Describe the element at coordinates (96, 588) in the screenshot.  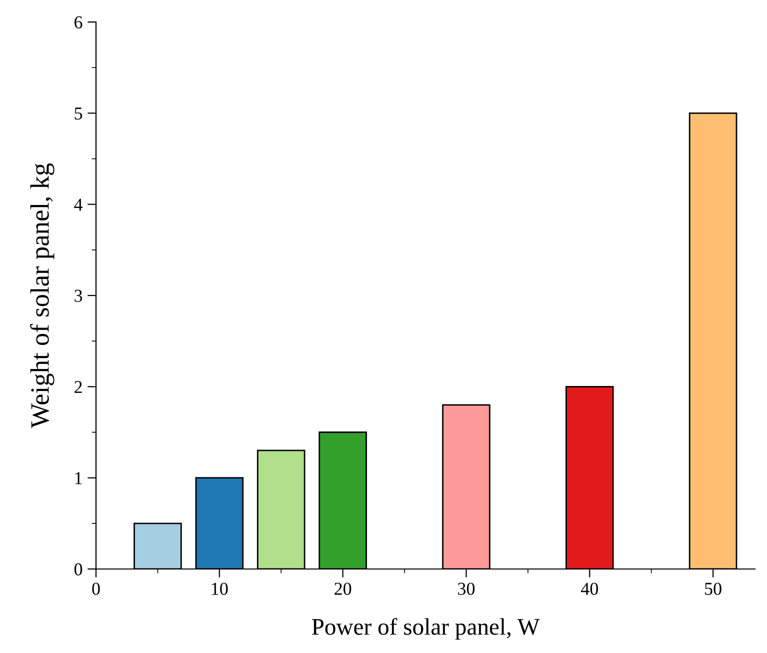
I see `x-tick-label: 0` at that location.